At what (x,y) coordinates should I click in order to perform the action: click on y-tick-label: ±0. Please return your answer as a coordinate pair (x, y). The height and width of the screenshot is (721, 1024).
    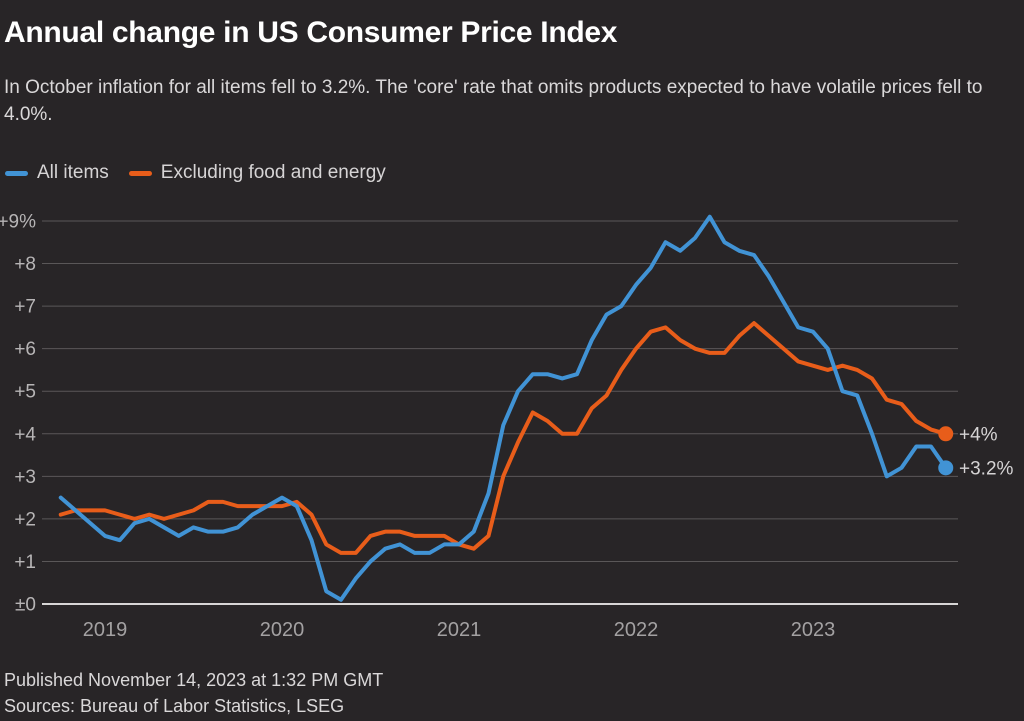
    Looking at the image, I should click on (25, 605).